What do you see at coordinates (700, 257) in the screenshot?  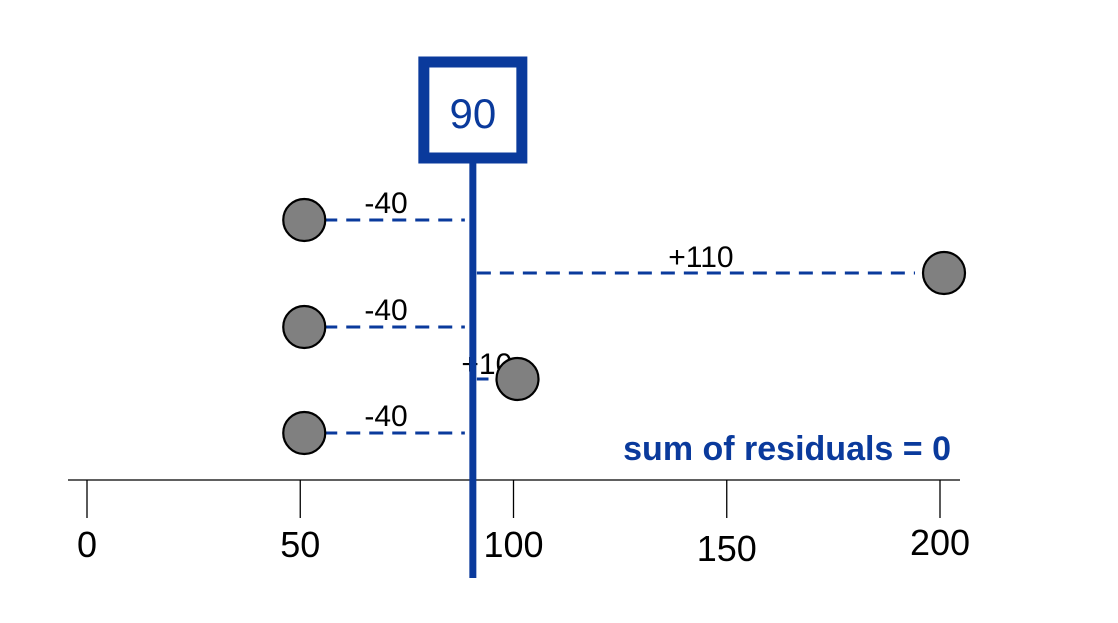 I see `residual-label-2: +110` at bounding box center [700, 257].